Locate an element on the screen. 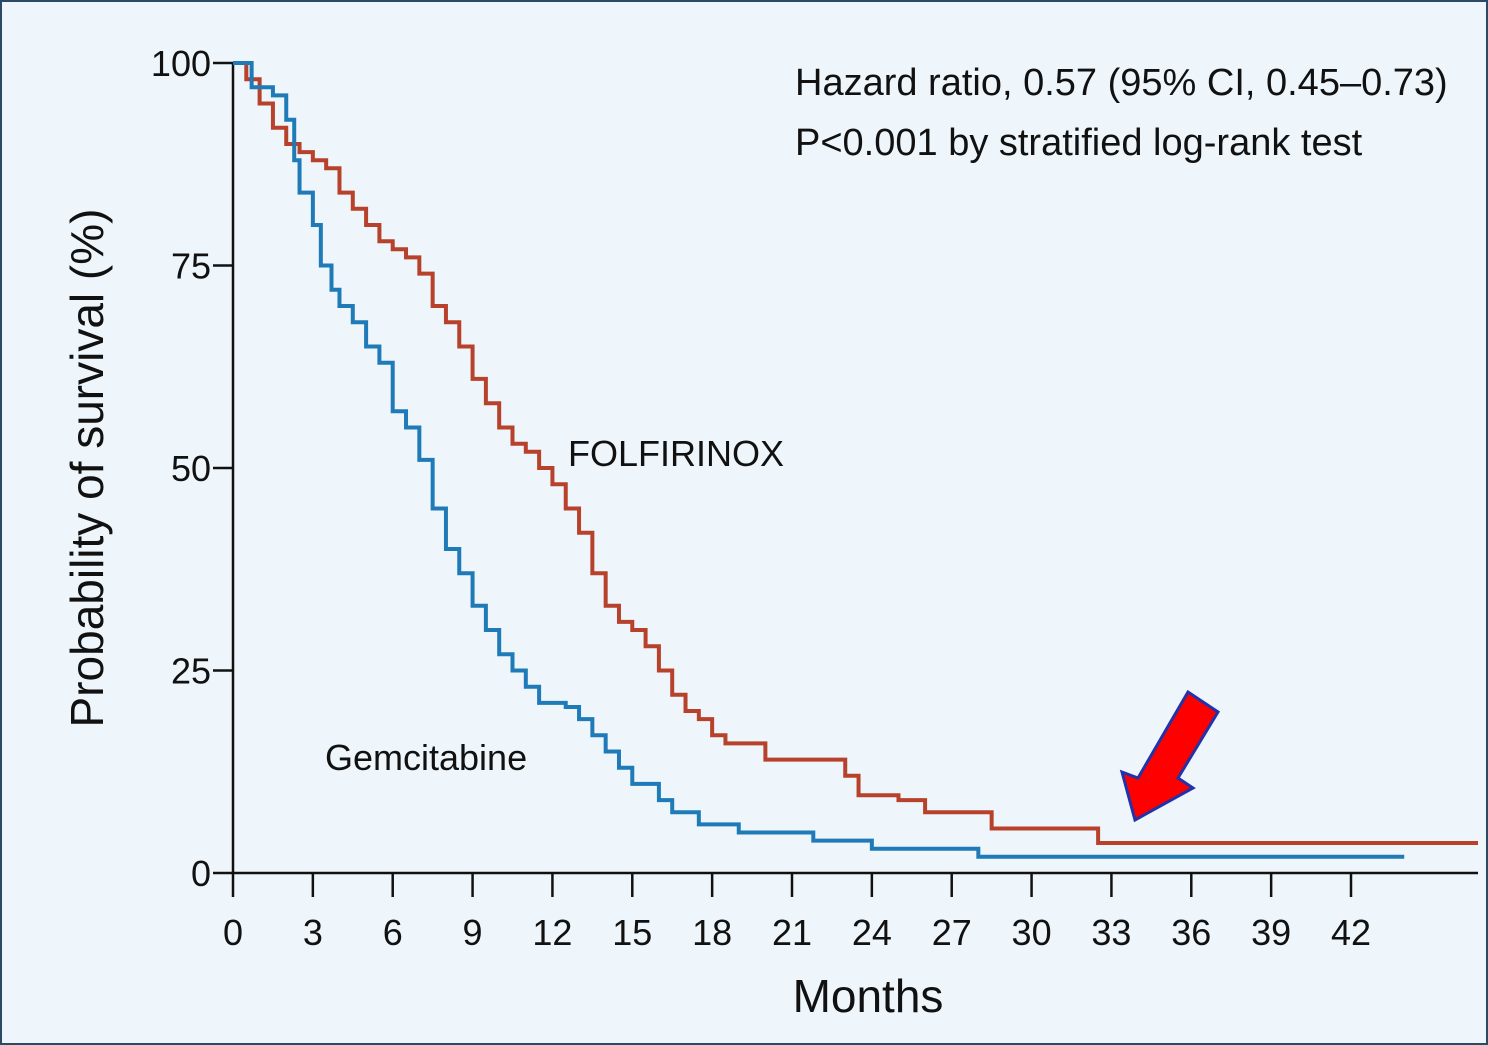  x-tick-label: 12 is located at coordinates (552, 932).